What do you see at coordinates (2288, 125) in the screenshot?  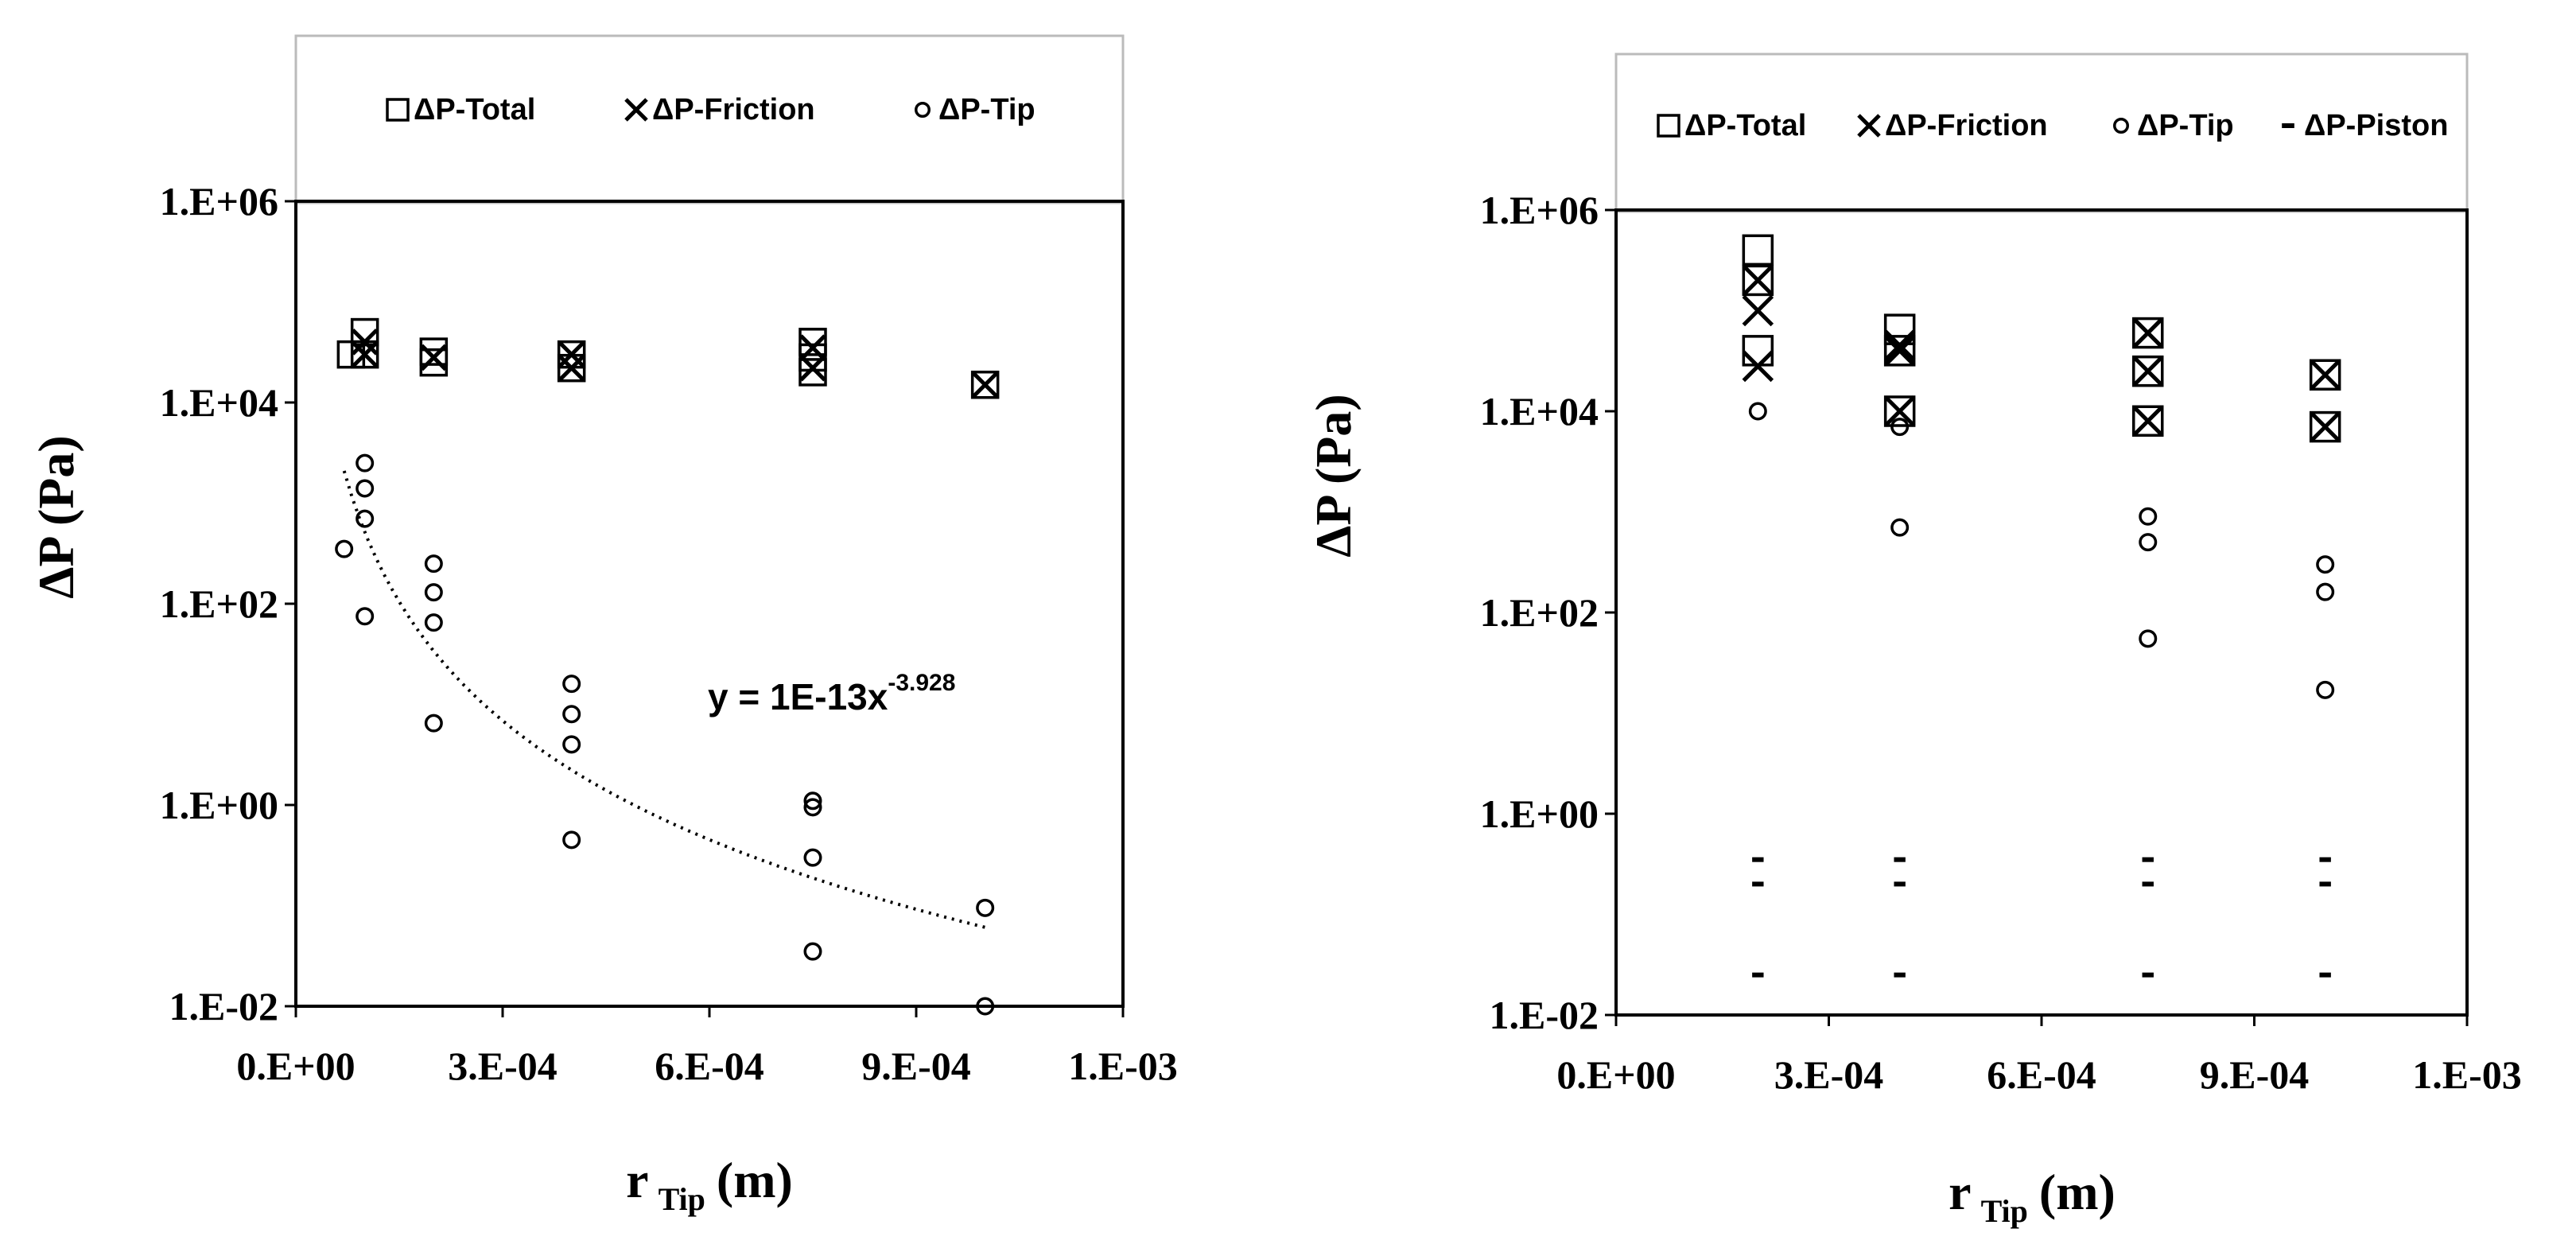 I see `legend-marker-dash` at bounding box center [2288, 125].